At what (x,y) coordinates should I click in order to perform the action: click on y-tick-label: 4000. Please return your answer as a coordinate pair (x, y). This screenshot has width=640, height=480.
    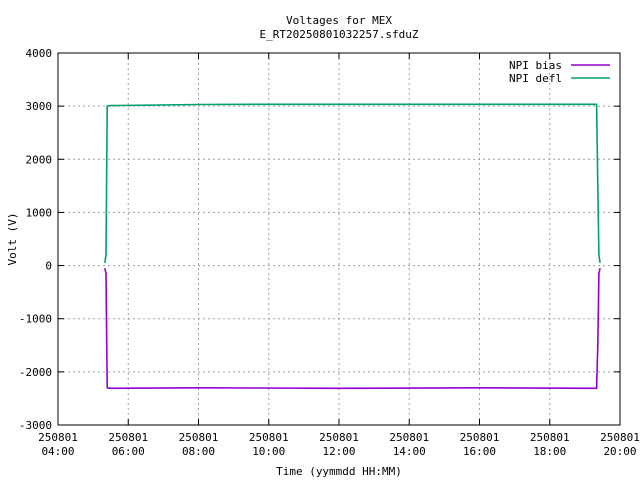
    Looking at the image, I should click on (39, 53).